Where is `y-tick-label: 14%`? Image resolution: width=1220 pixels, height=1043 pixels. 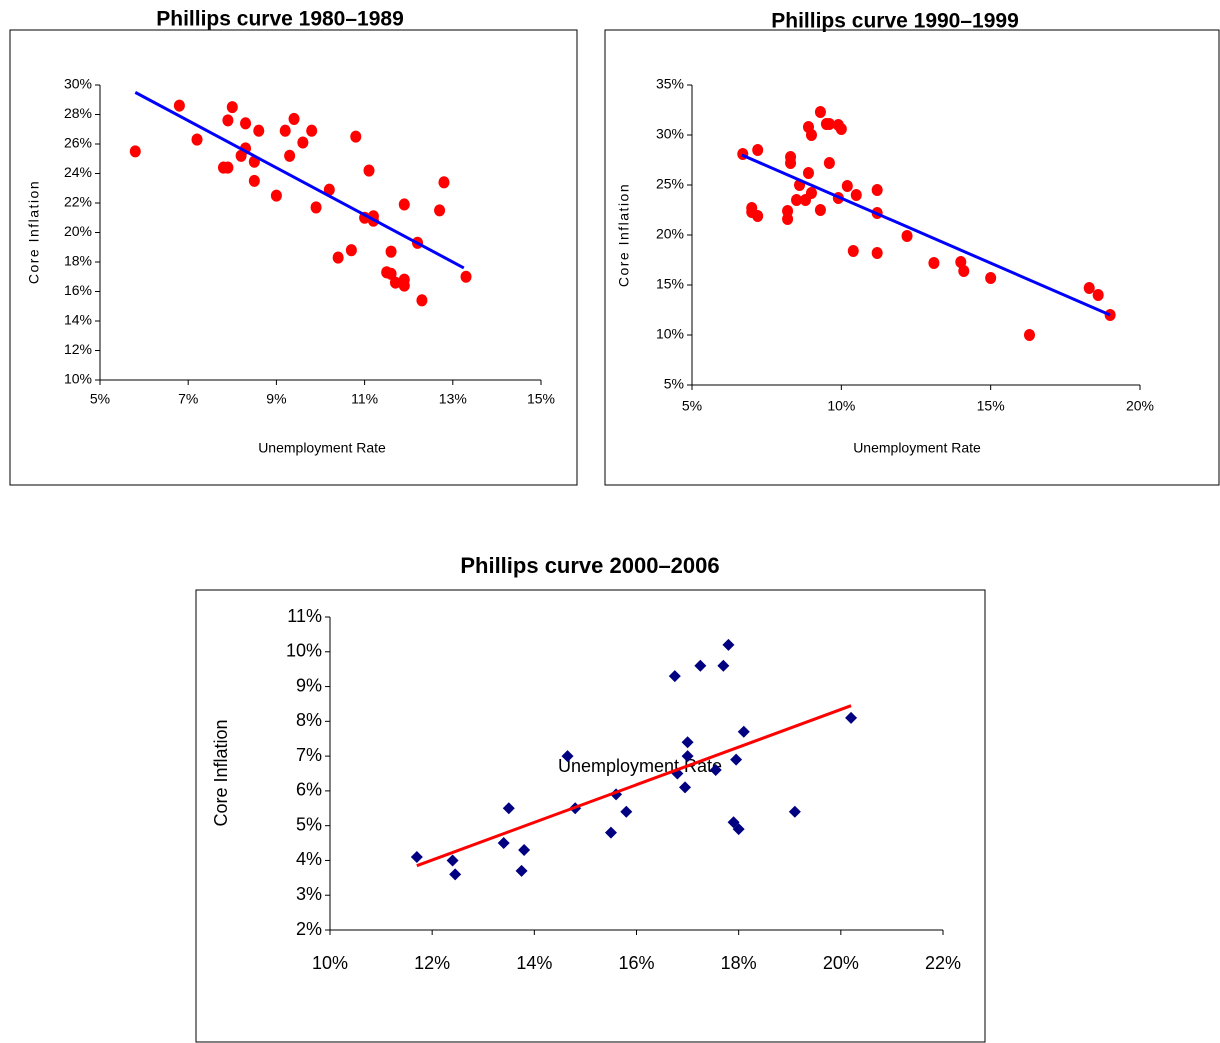 y-tick-label: 14% is located at coordinates (78, 320).